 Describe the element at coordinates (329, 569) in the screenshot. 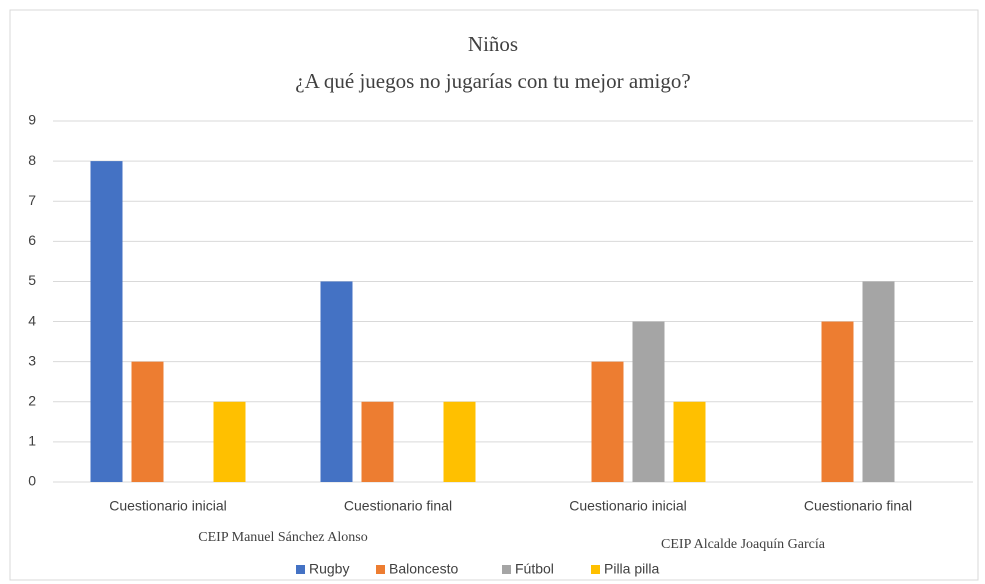

I see `legend-label: Rugby` at that location.